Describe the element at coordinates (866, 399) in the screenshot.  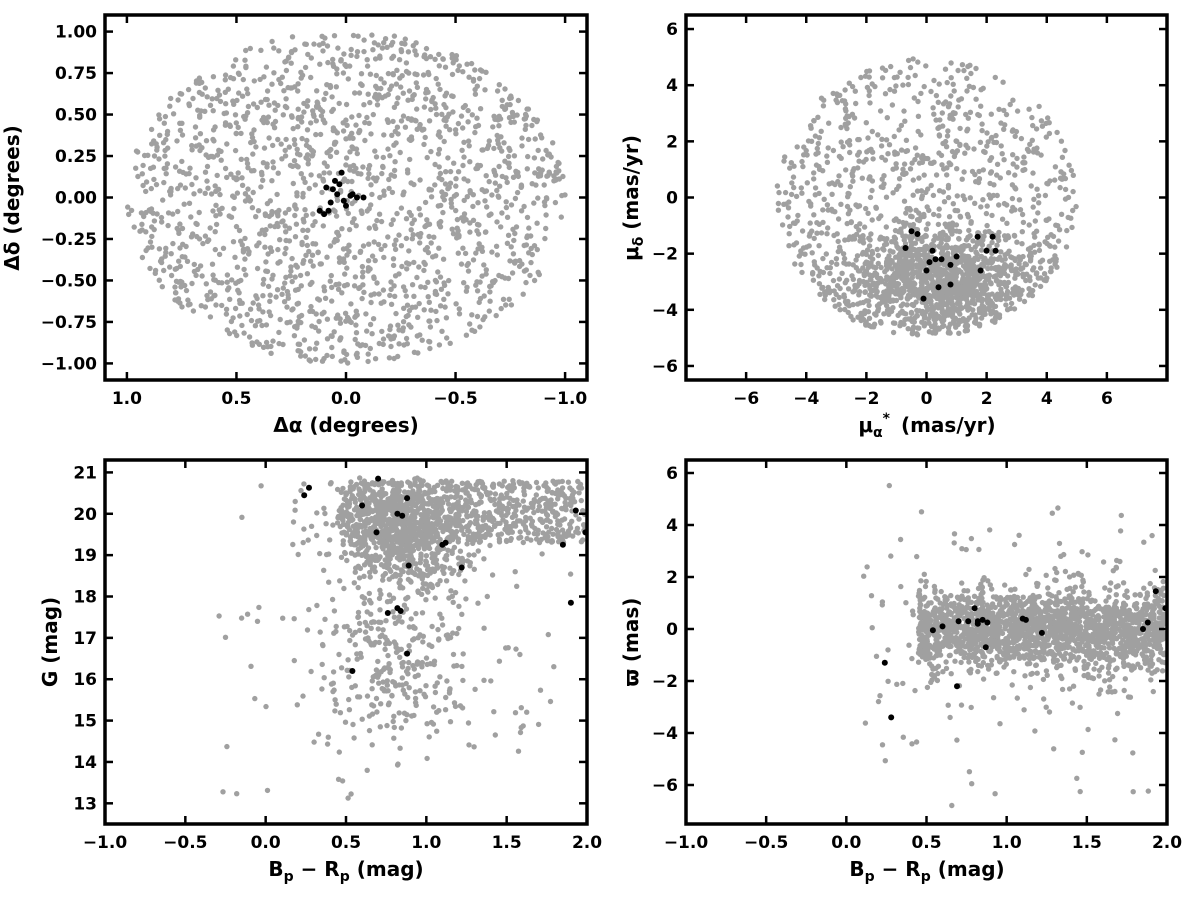
I see `x-tick-label: −2` at that location.